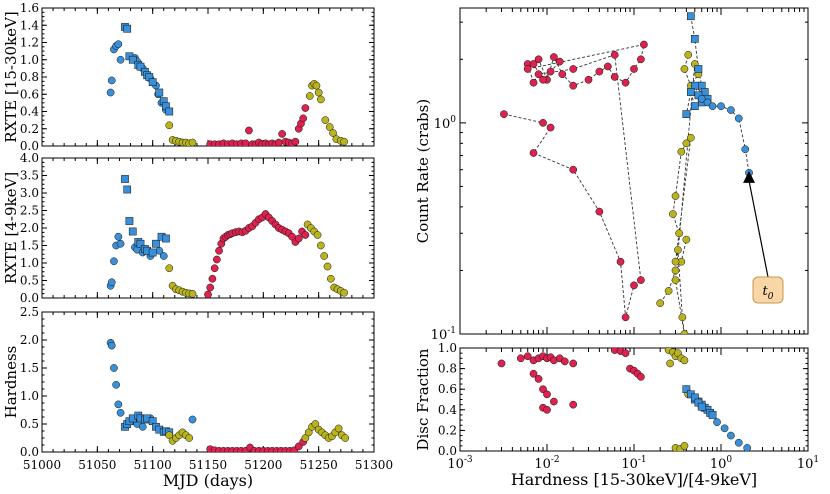  Describe the element at coordinates (29, 25) in the screenshot. I see `y-tick-label: 1.4` at that location.